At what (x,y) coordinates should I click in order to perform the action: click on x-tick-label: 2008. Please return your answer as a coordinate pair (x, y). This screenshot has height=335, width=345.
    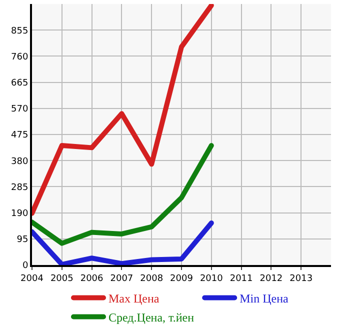
    Looking at the image, I should click on (152, 279).